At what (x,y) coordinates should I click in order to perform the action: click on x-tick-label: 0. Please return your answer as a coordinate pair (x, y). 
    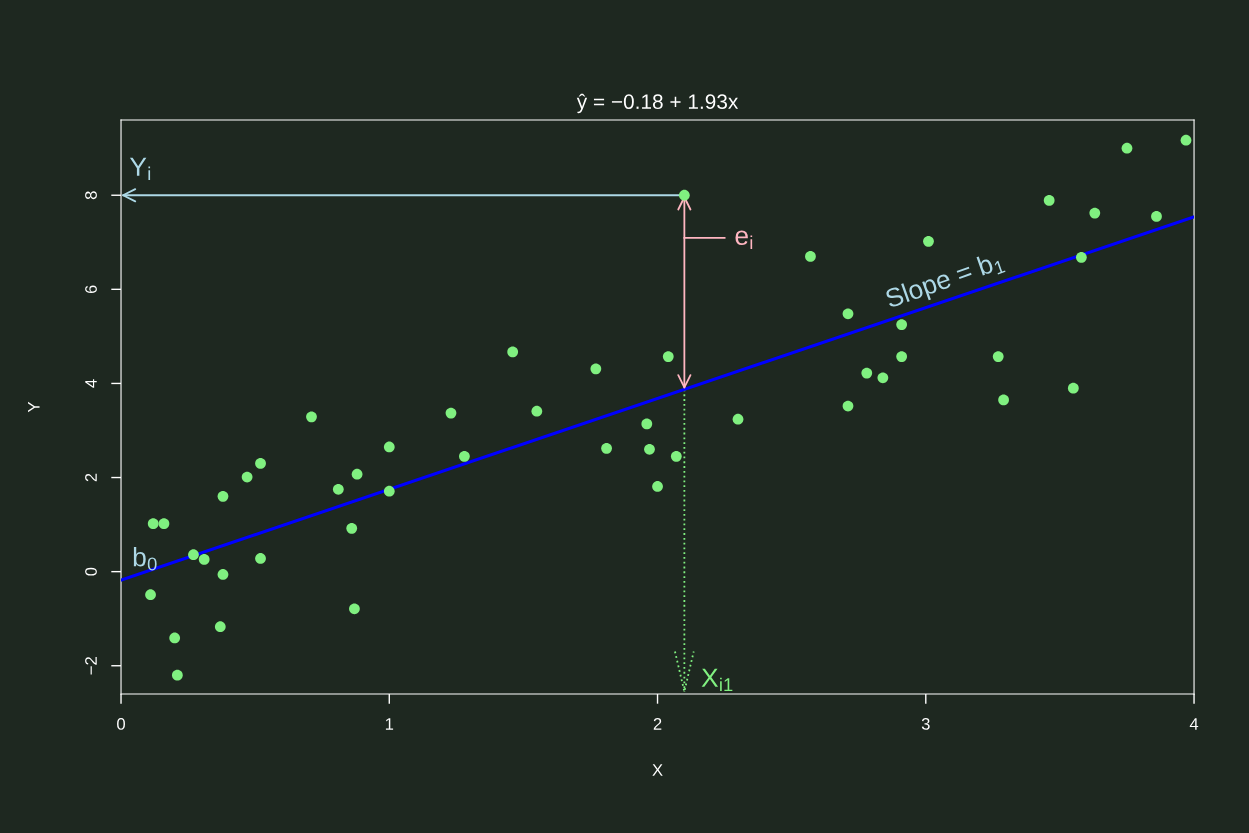
    Looking at the image, I should click on (121, 724).